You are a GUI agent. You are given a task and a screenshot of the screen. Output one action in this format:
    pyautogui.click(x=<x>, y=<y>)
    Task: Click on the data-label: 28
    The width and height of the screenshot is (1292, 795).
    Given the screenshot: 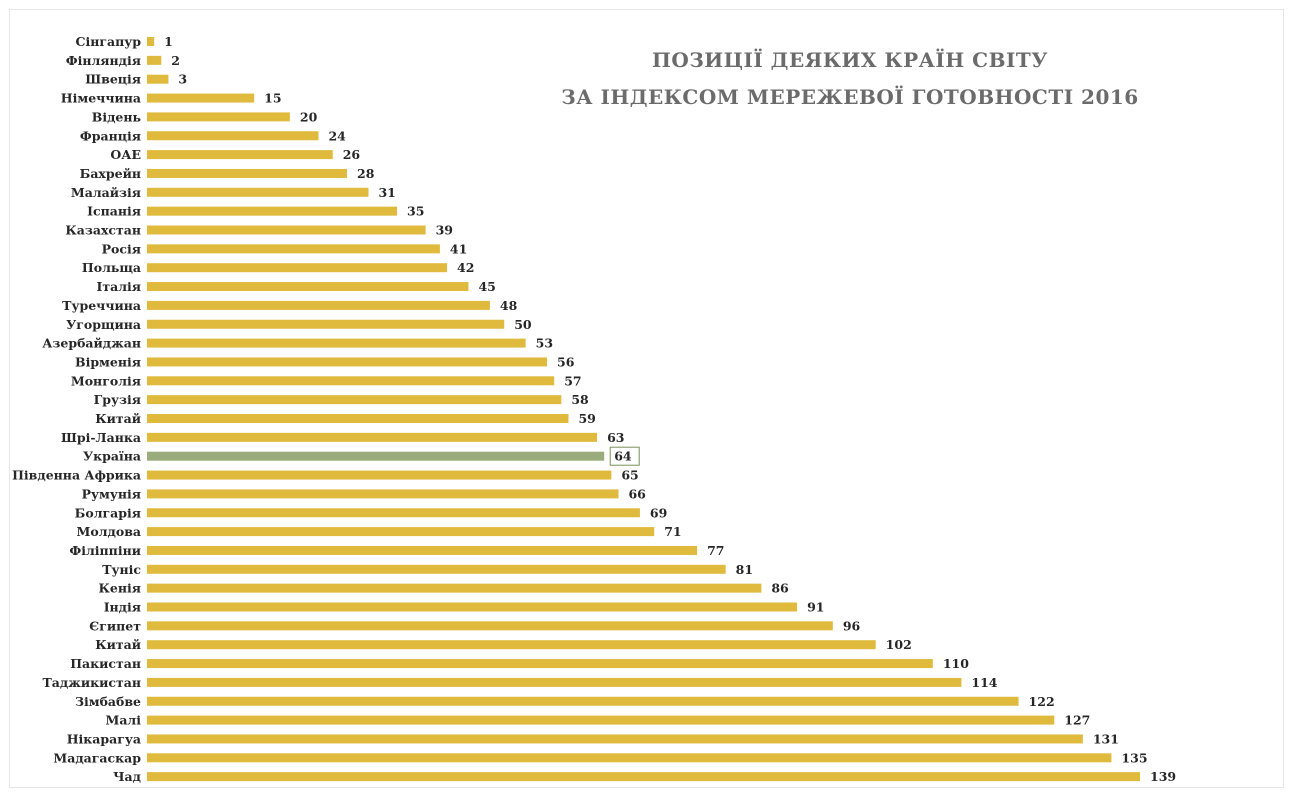 What is the action you would take?
    pyautogui.click(x=366, y=173)
    